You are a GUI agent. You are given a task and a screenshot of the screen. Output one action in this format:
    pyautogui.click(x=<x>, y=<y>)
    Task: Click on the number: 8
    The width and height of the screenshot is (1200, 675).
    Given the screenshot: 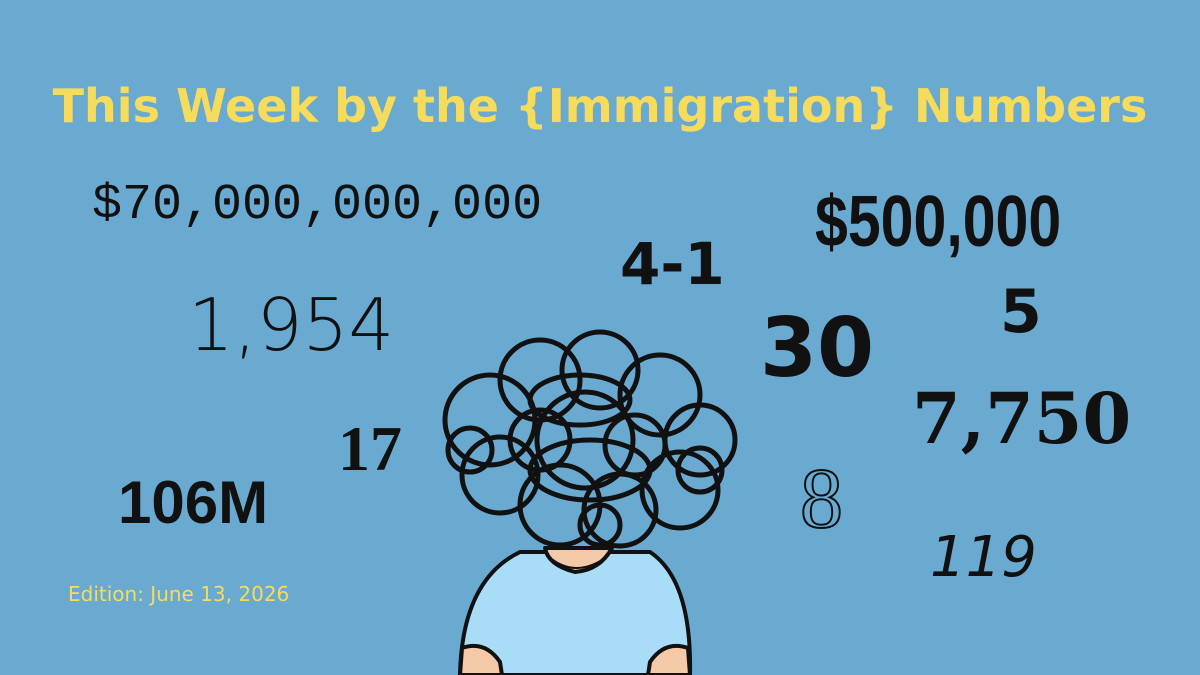 What is the action you would take?
    pyautogui.click(x=821, y=498)
    